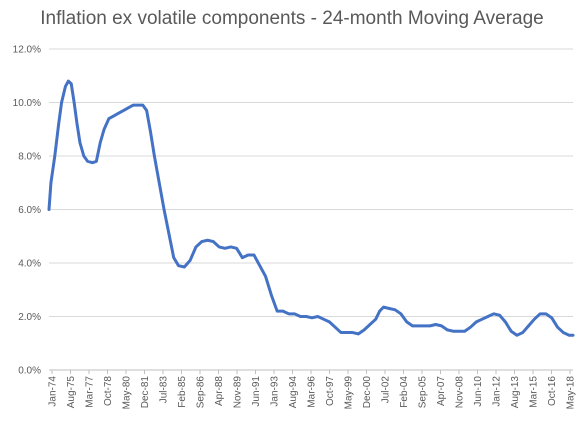 This screenshot has width=584, height=424. What do you see at coordinates (127, 393) in the screenshot?
I see `x-tick-label: May-80` at bounding box center [127, 393].